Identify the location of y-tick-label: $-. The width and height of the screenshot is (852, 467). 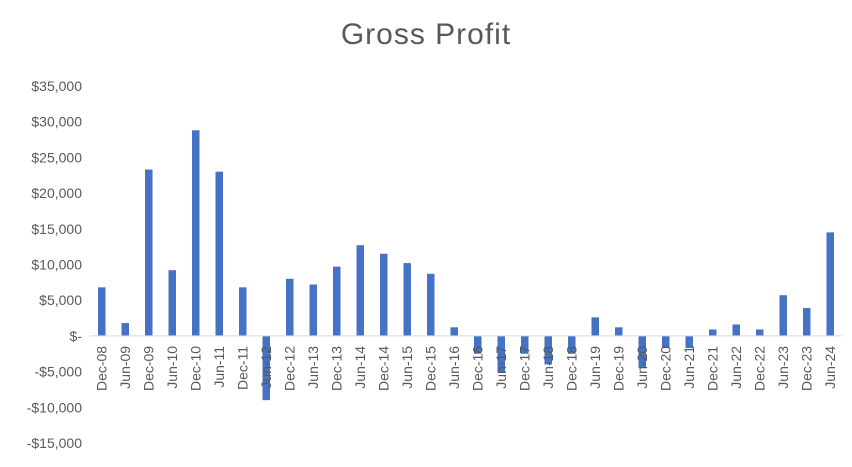
(76, 336).